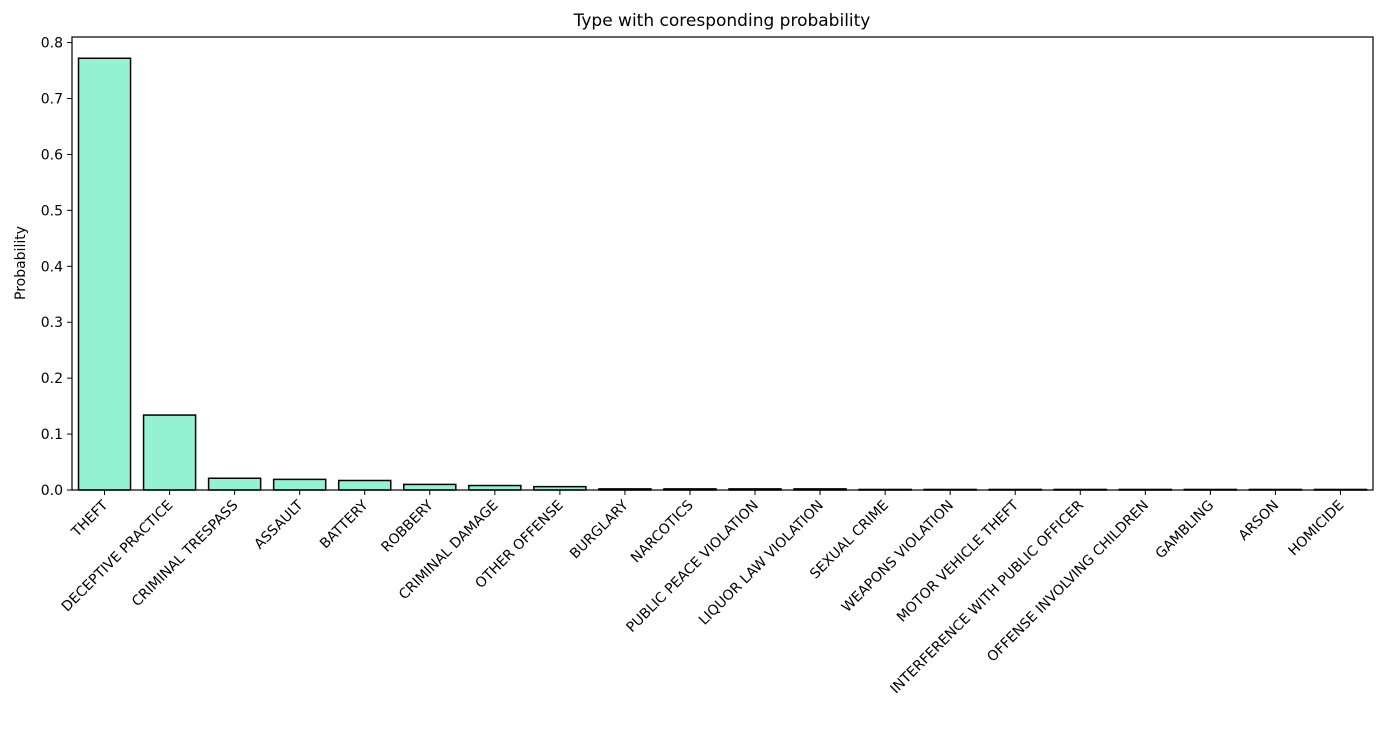 This screenshot has height=748, width=1385. What do you see at coordinates (118, 557) in the screenshot?
I see `x-tick-label: DECEPTIVE PRACTICE` at bounding box center [118, 557].